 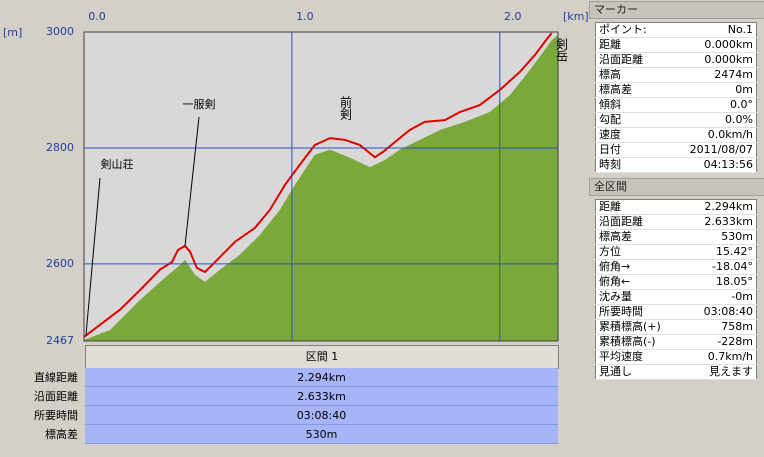 I want to click on all-sections-title: 全区間, so click(x=676, y=187).